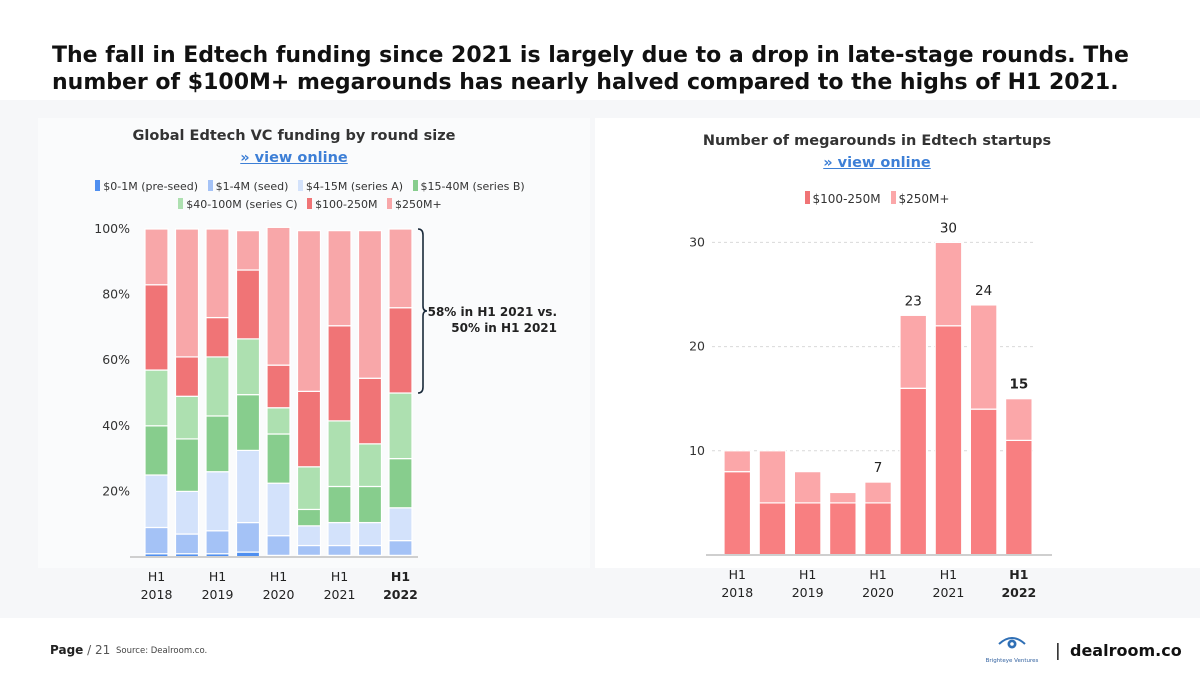 The image size is (1200, 675). Describe the element at coordinates (877, 163) in the screenshot. I see `megarounds-view-online-link: » view online` at that location.